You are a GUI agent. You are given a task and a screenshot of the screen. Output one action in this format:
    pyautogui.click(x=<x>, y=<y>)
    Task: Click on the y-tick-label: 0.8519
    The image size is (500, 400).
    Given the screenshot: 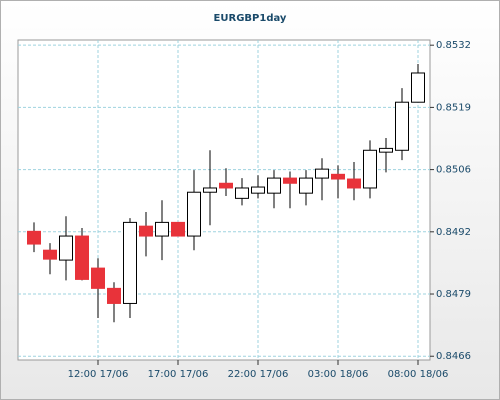 What is the action you would take?
    pyautogui.click(x=453, y=107)
    